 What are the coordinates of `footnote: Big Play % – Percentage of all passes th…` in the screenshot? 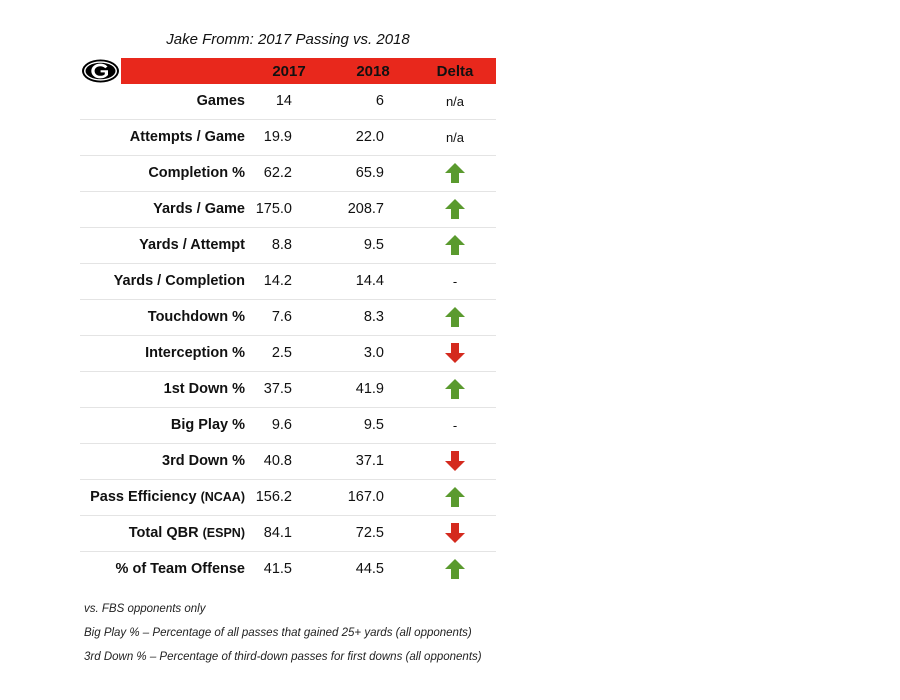 It's located at (278, 633).